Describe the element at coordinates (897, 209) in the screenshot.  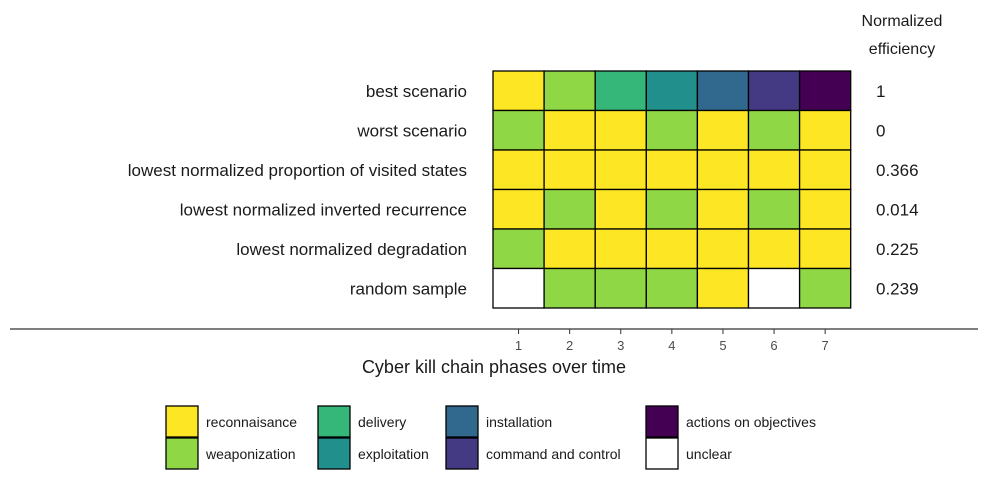
I see `efficiency-value: 0.014` at that location.